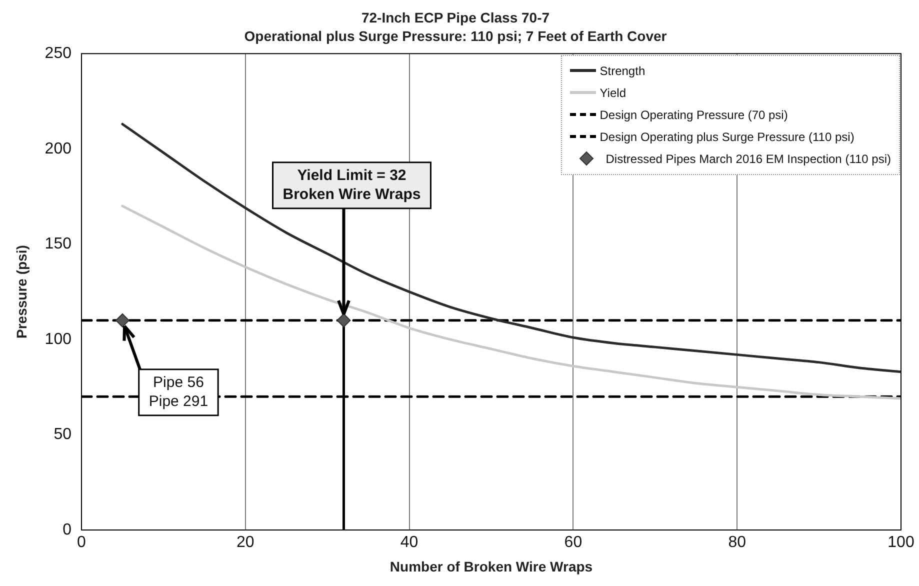 Image resolution: width=919 pixels, height=586 pixels. What do you see at coordinates (737, 543) in the screenshot?
I see `x-tick-label: 80` at bounding box center [737, 543].